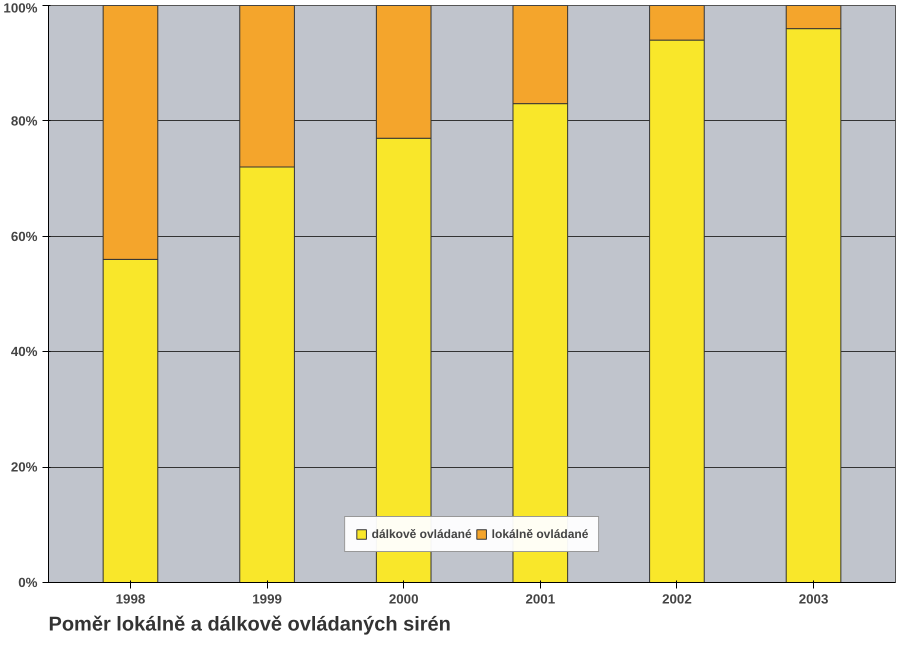 This screenshot has width=911, height=655. What do you see at coordinates (28, 582) in the screenshot?
I see `y-tick-label: 0%` at bounding box center [28, 582].